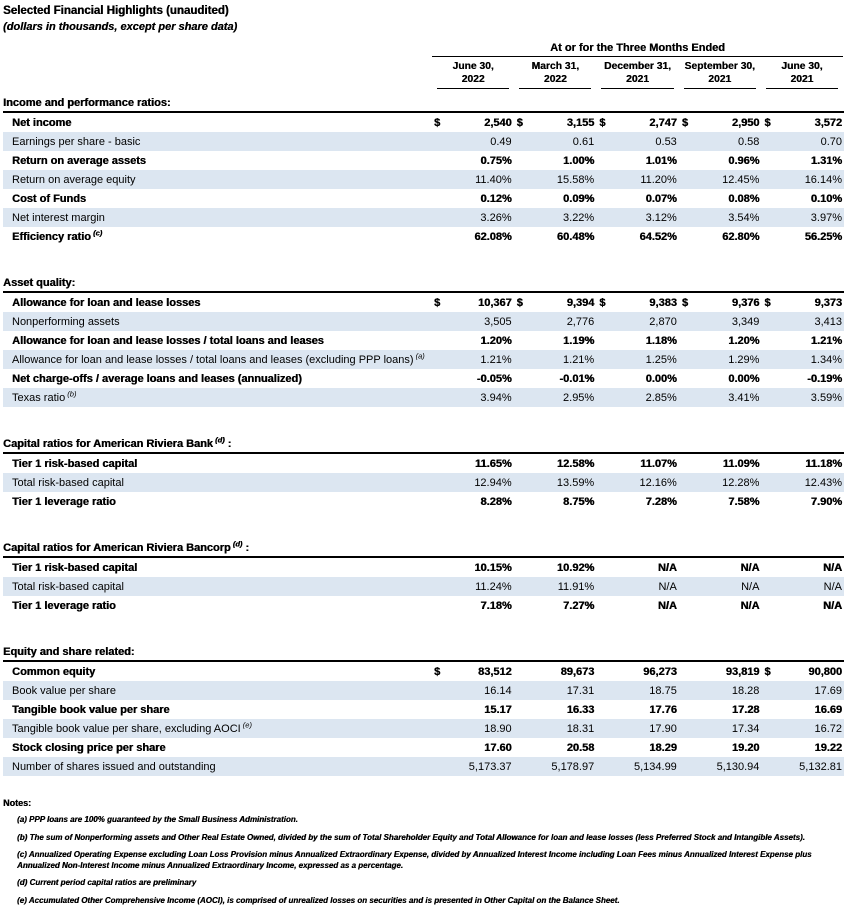 The image size is (844, 906). I want to click on cell-value: 5,130.94, so click(726, 767).